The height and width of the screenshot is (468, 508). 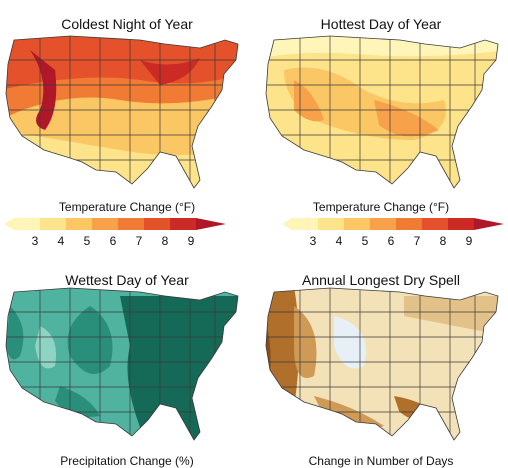 What do you see at coordinates (127, 461) in the screenshot?
I see `legend-title-wettest: Precipitation Change (%)` at bounding box center [127, 461].